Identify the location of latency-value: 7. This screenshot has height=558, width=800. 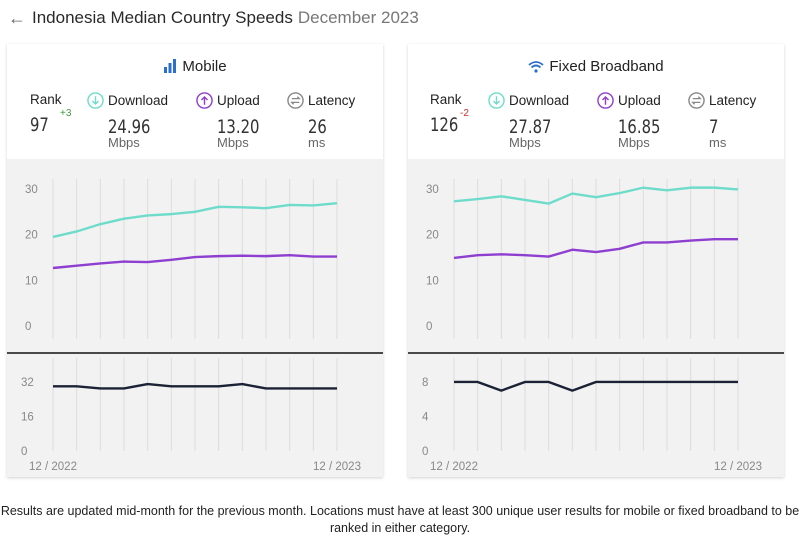
(714, 127).